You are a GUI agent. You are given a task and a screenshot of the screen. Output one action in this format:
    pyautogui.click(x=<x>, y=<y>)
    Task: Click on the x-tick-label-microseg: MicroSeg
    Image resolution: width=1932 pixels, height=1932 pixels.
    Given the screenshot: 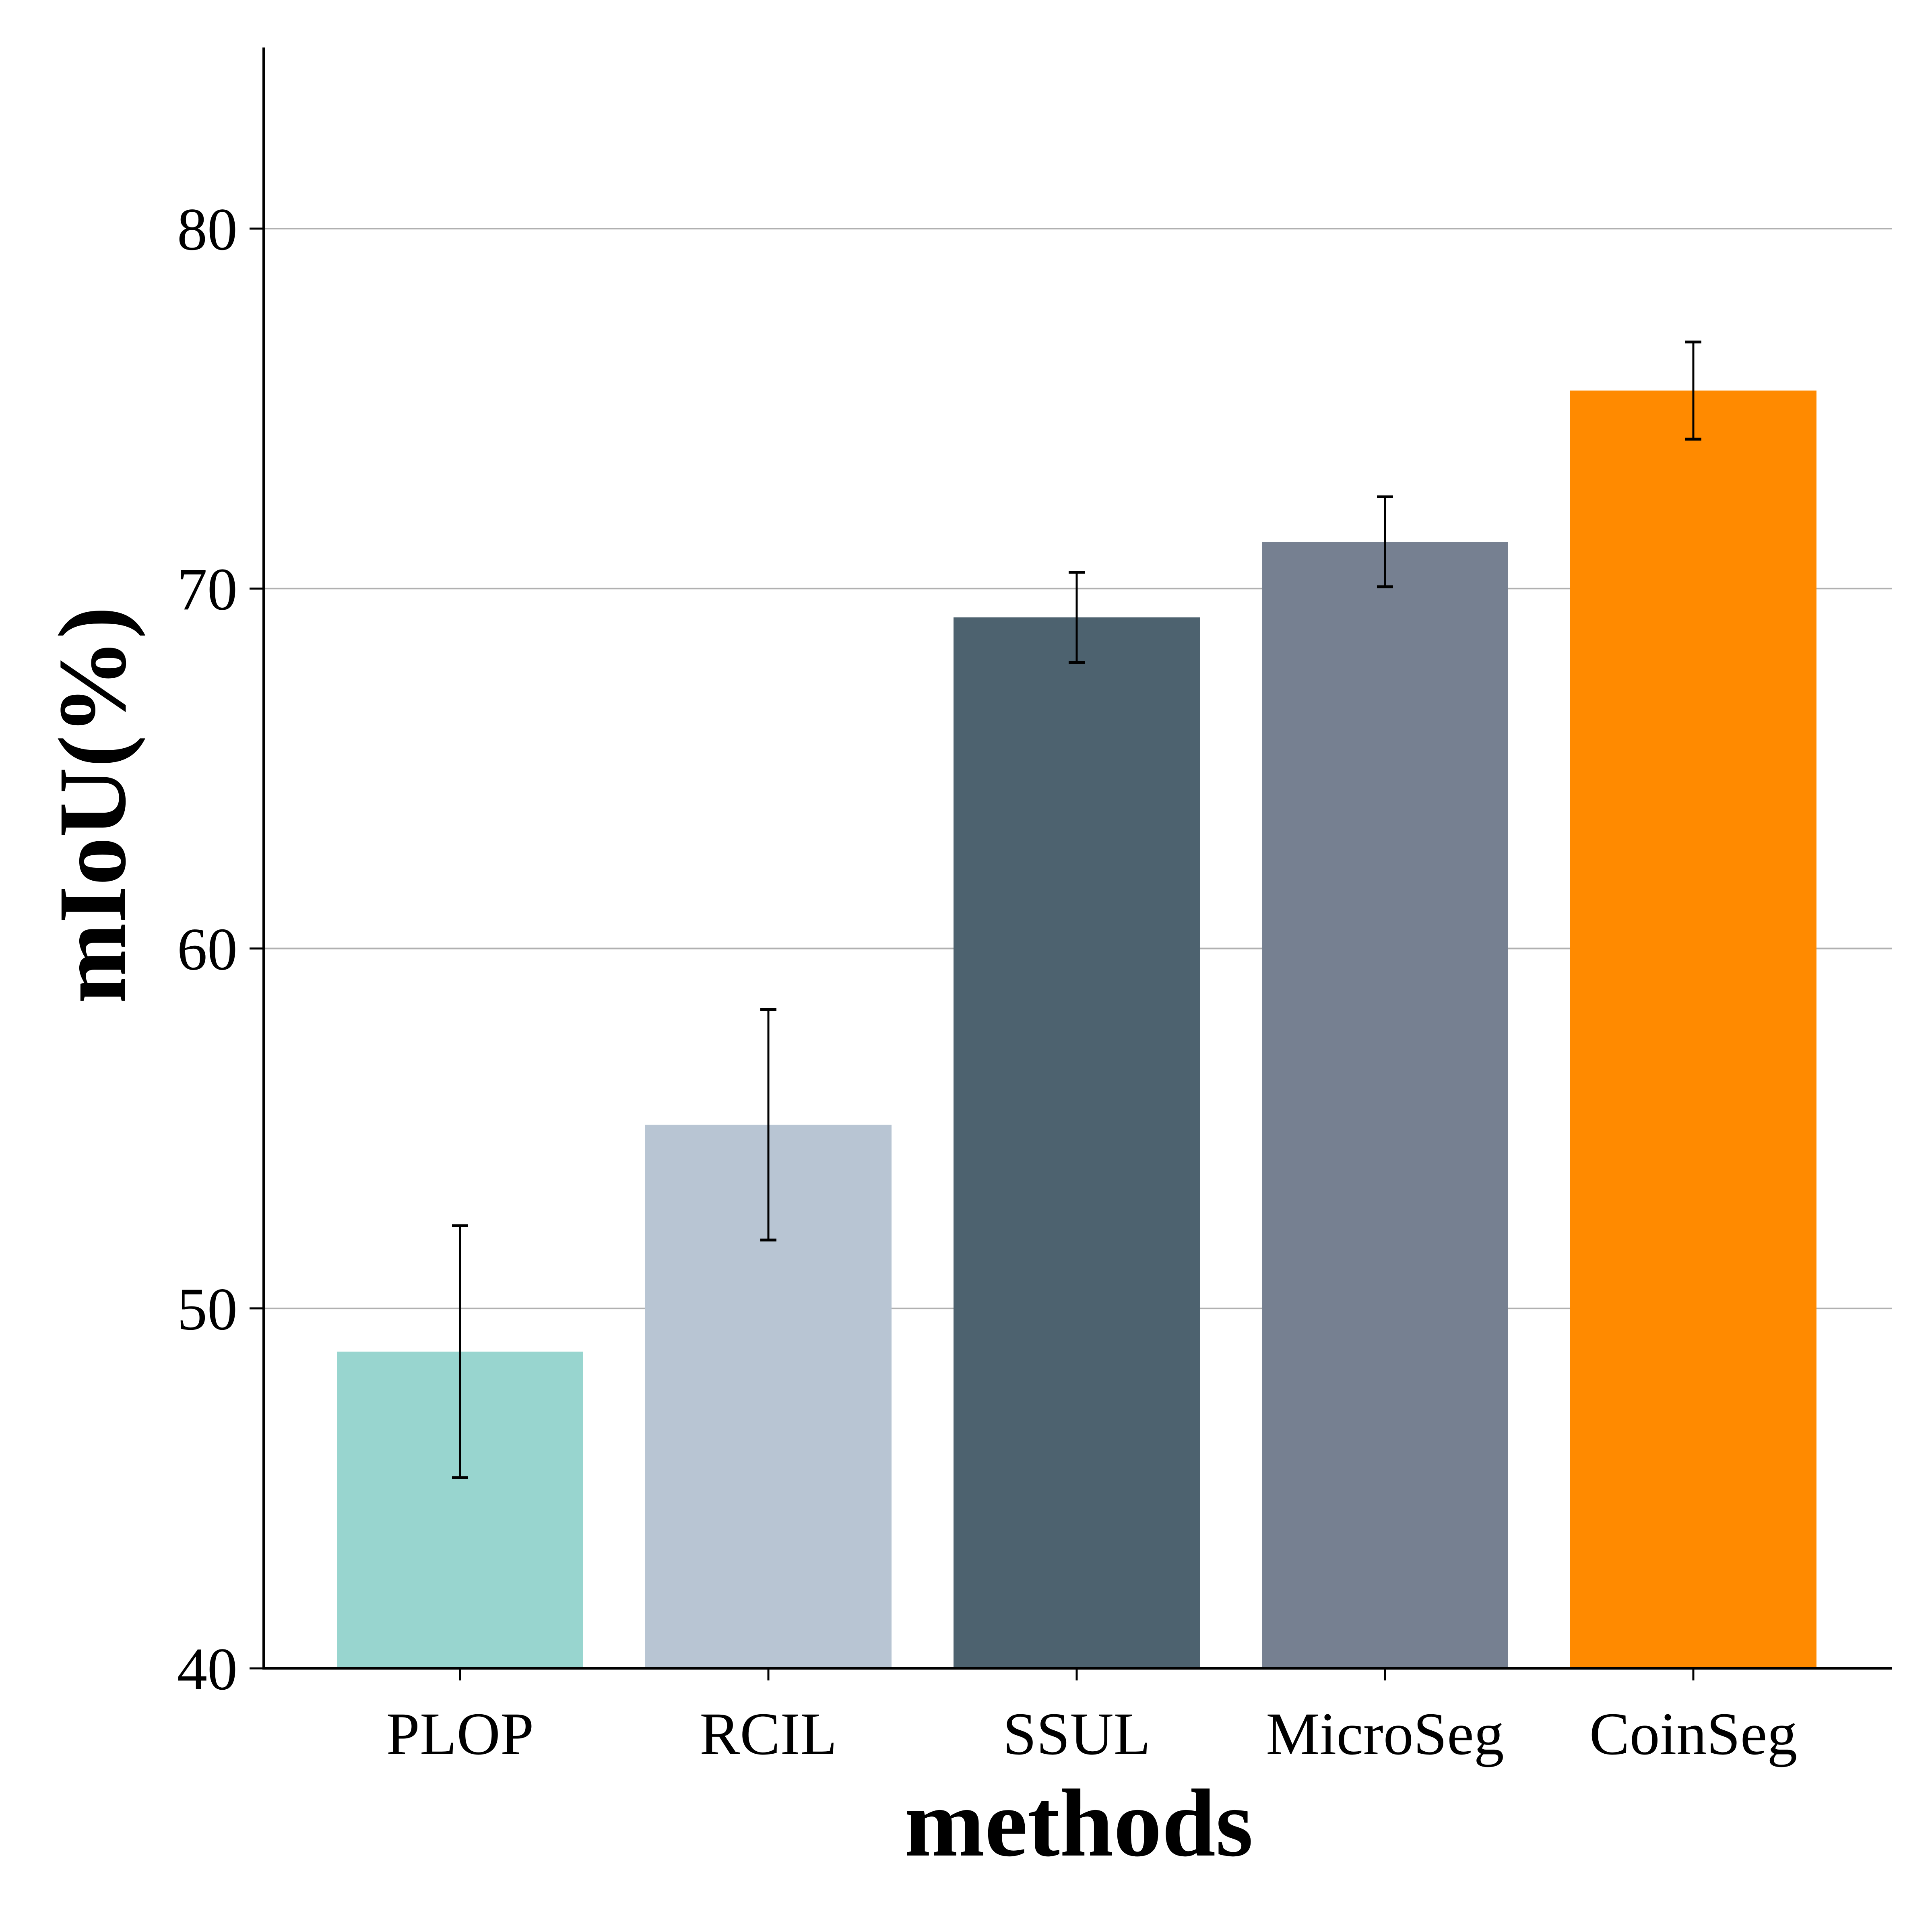 What is the action you would take?
    pyautogui.click(x=1385, y=1734)
    